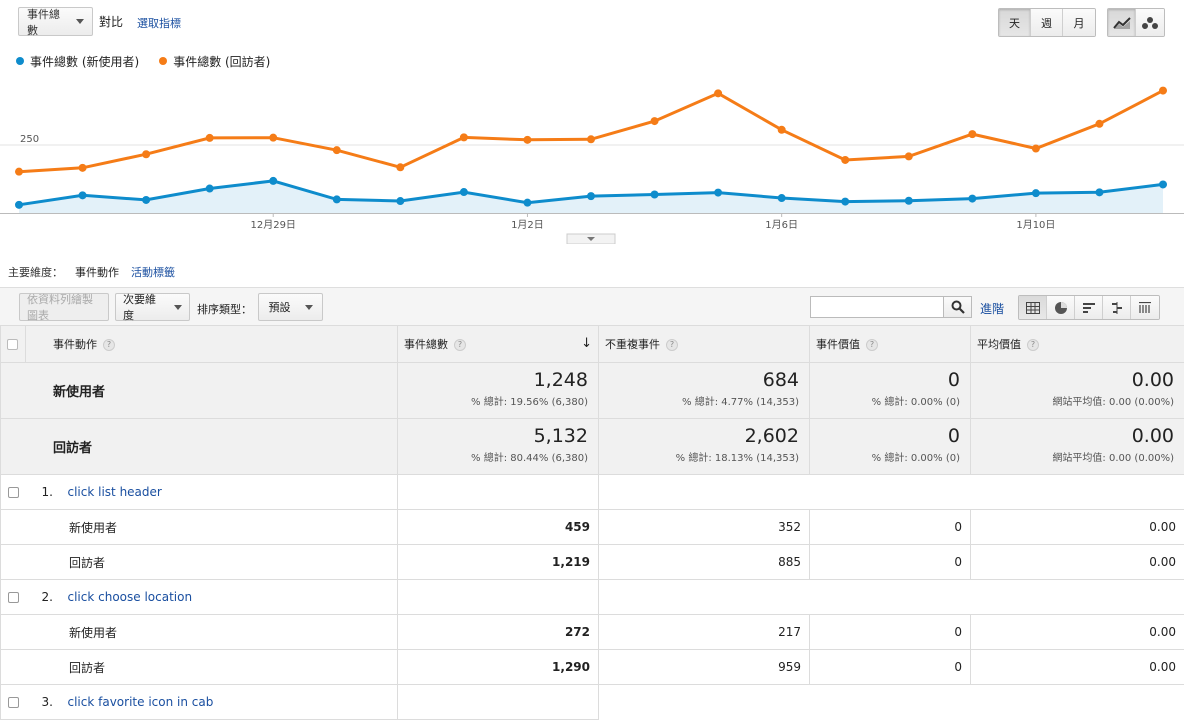 The height and width of the screenshot is (720, 1184). I want to click on x-tick-label: 12月29日, so click(272, 225).